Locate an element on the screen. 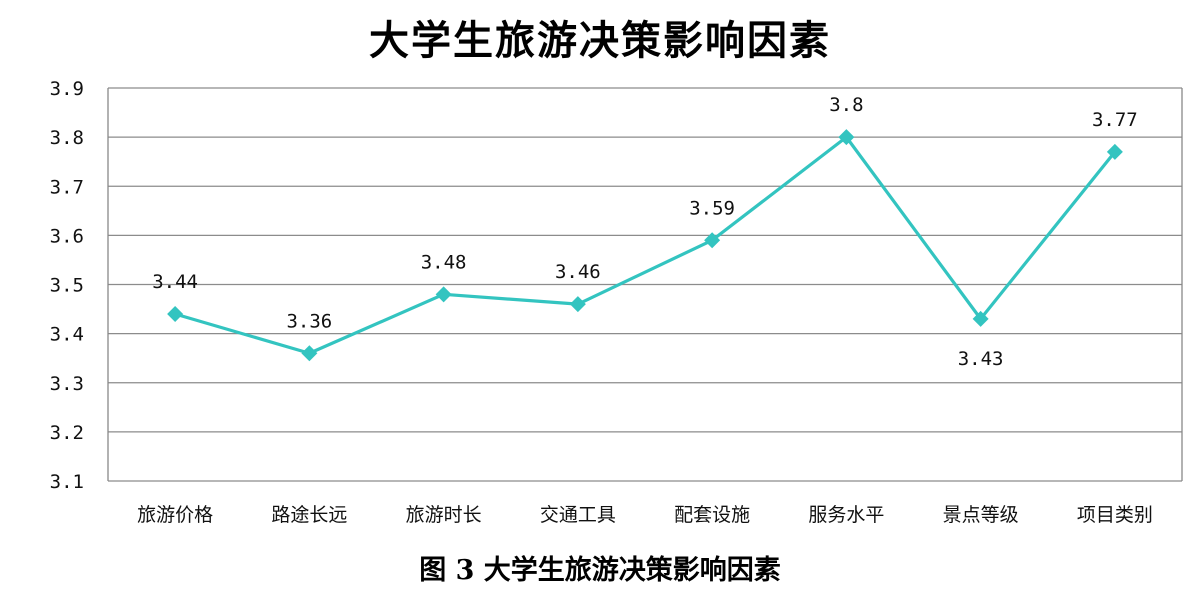 This screenshot has width=1200, height=597. y-tick-labels: 3.1 3.2 3.3 3.4 3.5 3.6 3.7 3.8 3.9 is located at coordinates (67, 285).